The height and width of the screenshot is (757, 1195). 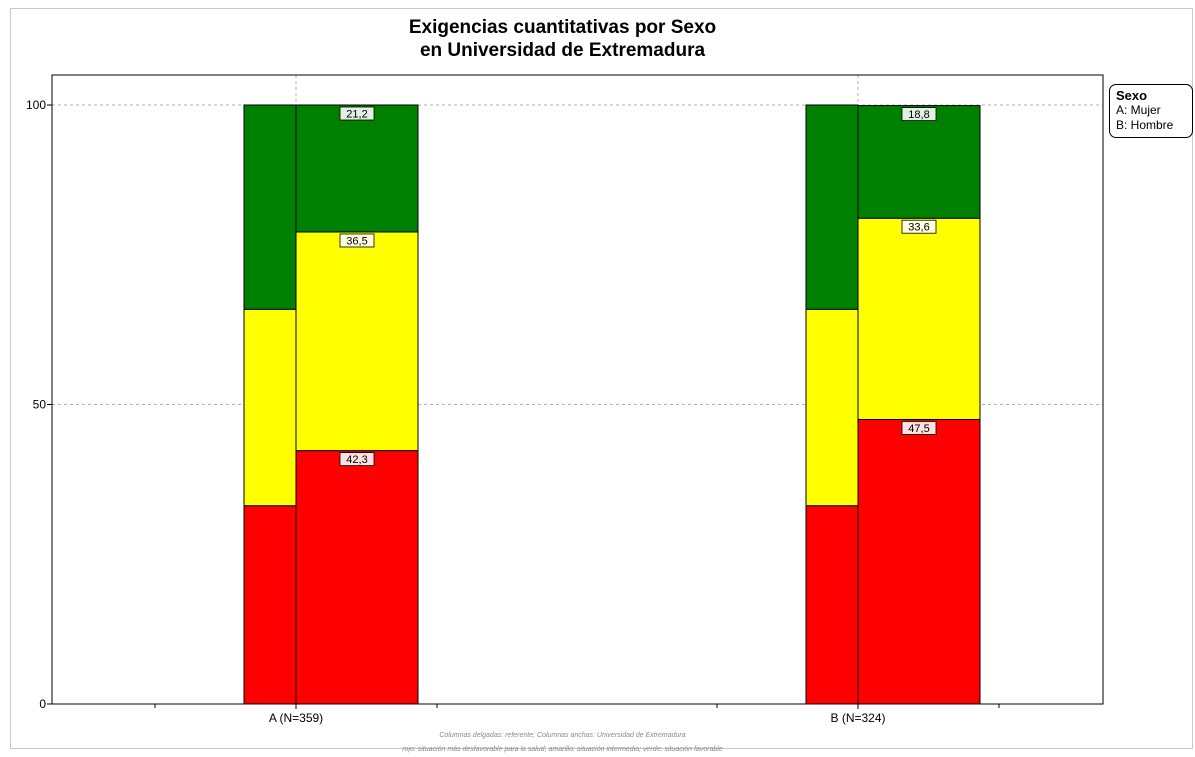 I want to click on legend-box: Sexo A: Mujer B: Hombre, so click(x=1151, y=111).